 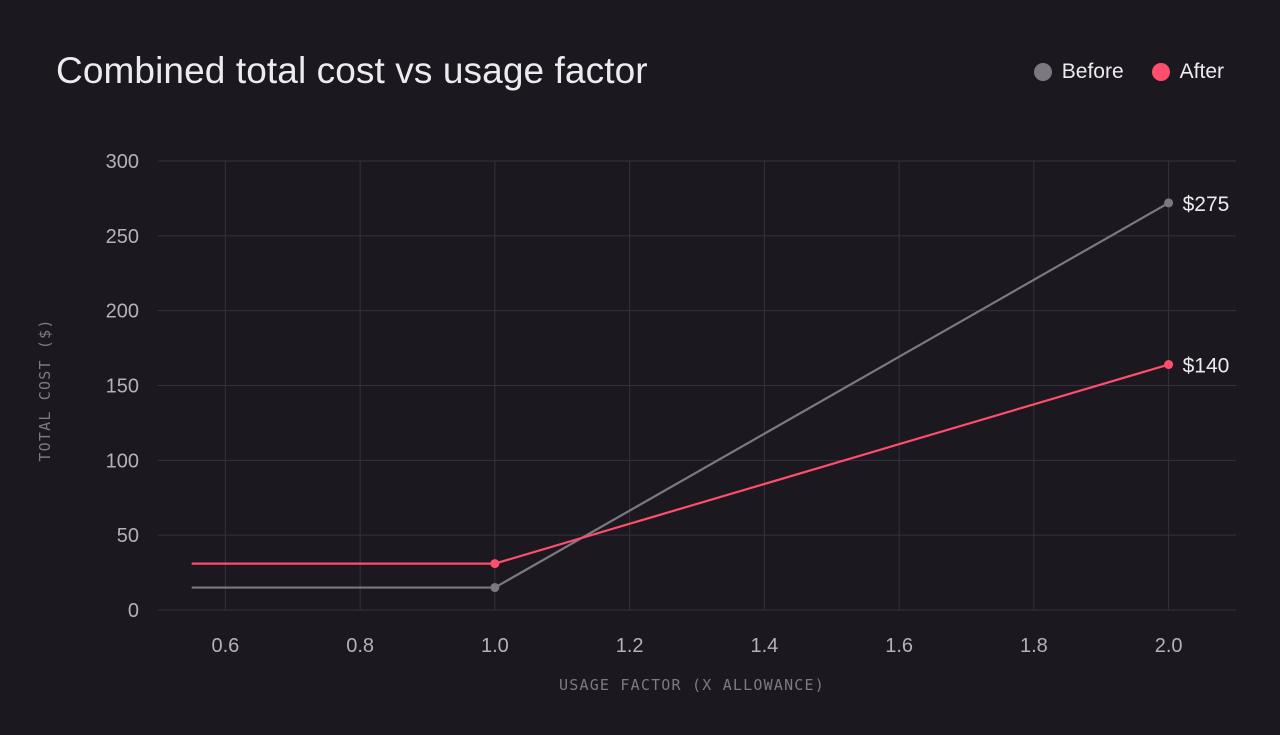 What do you see at coordinates (495, 646) in the screenshot?
I see `x-tick-label: 1.0` at bounding box center [495, 646].